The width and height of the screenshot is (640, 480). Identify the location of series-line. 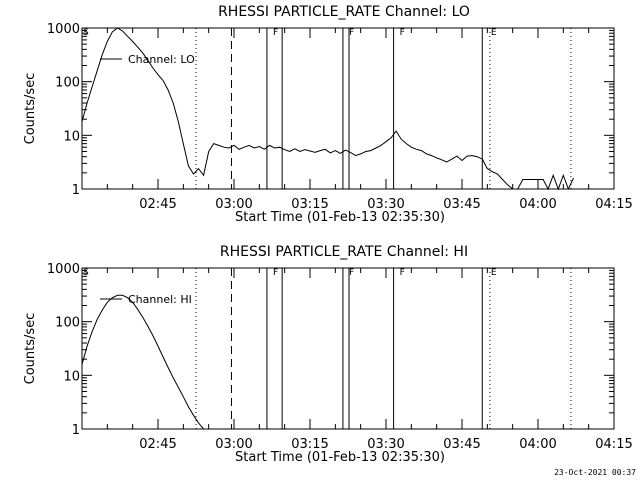
(145, 362).